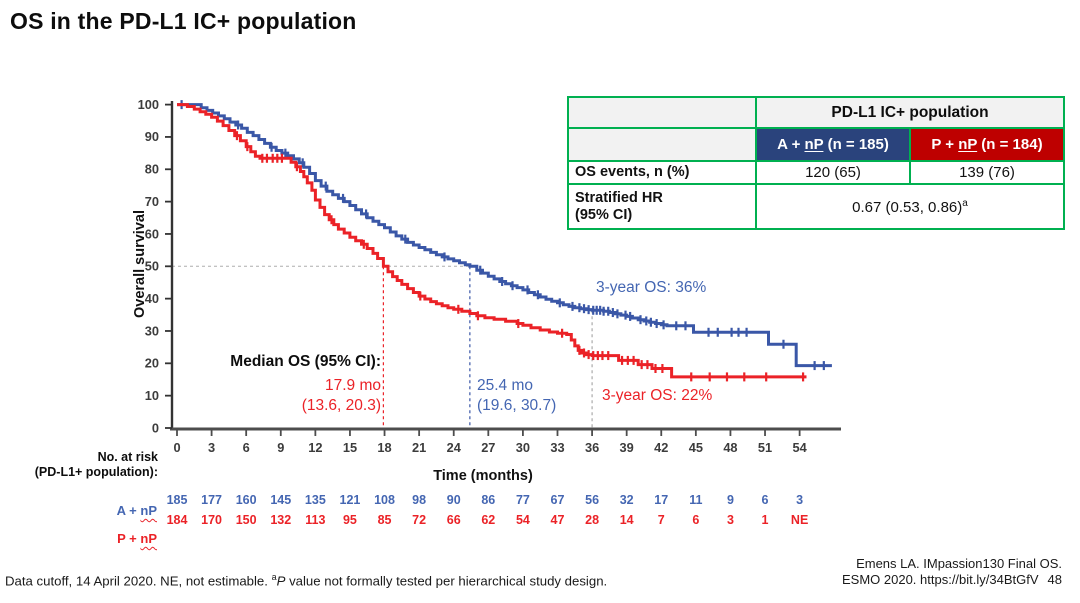 This screenshot has height=603, width=1080. What do you see at coordinates (557, 500) in the screenshot?
I see `at-risk-count-arm-a: 67` at bounding box center [557, 500].